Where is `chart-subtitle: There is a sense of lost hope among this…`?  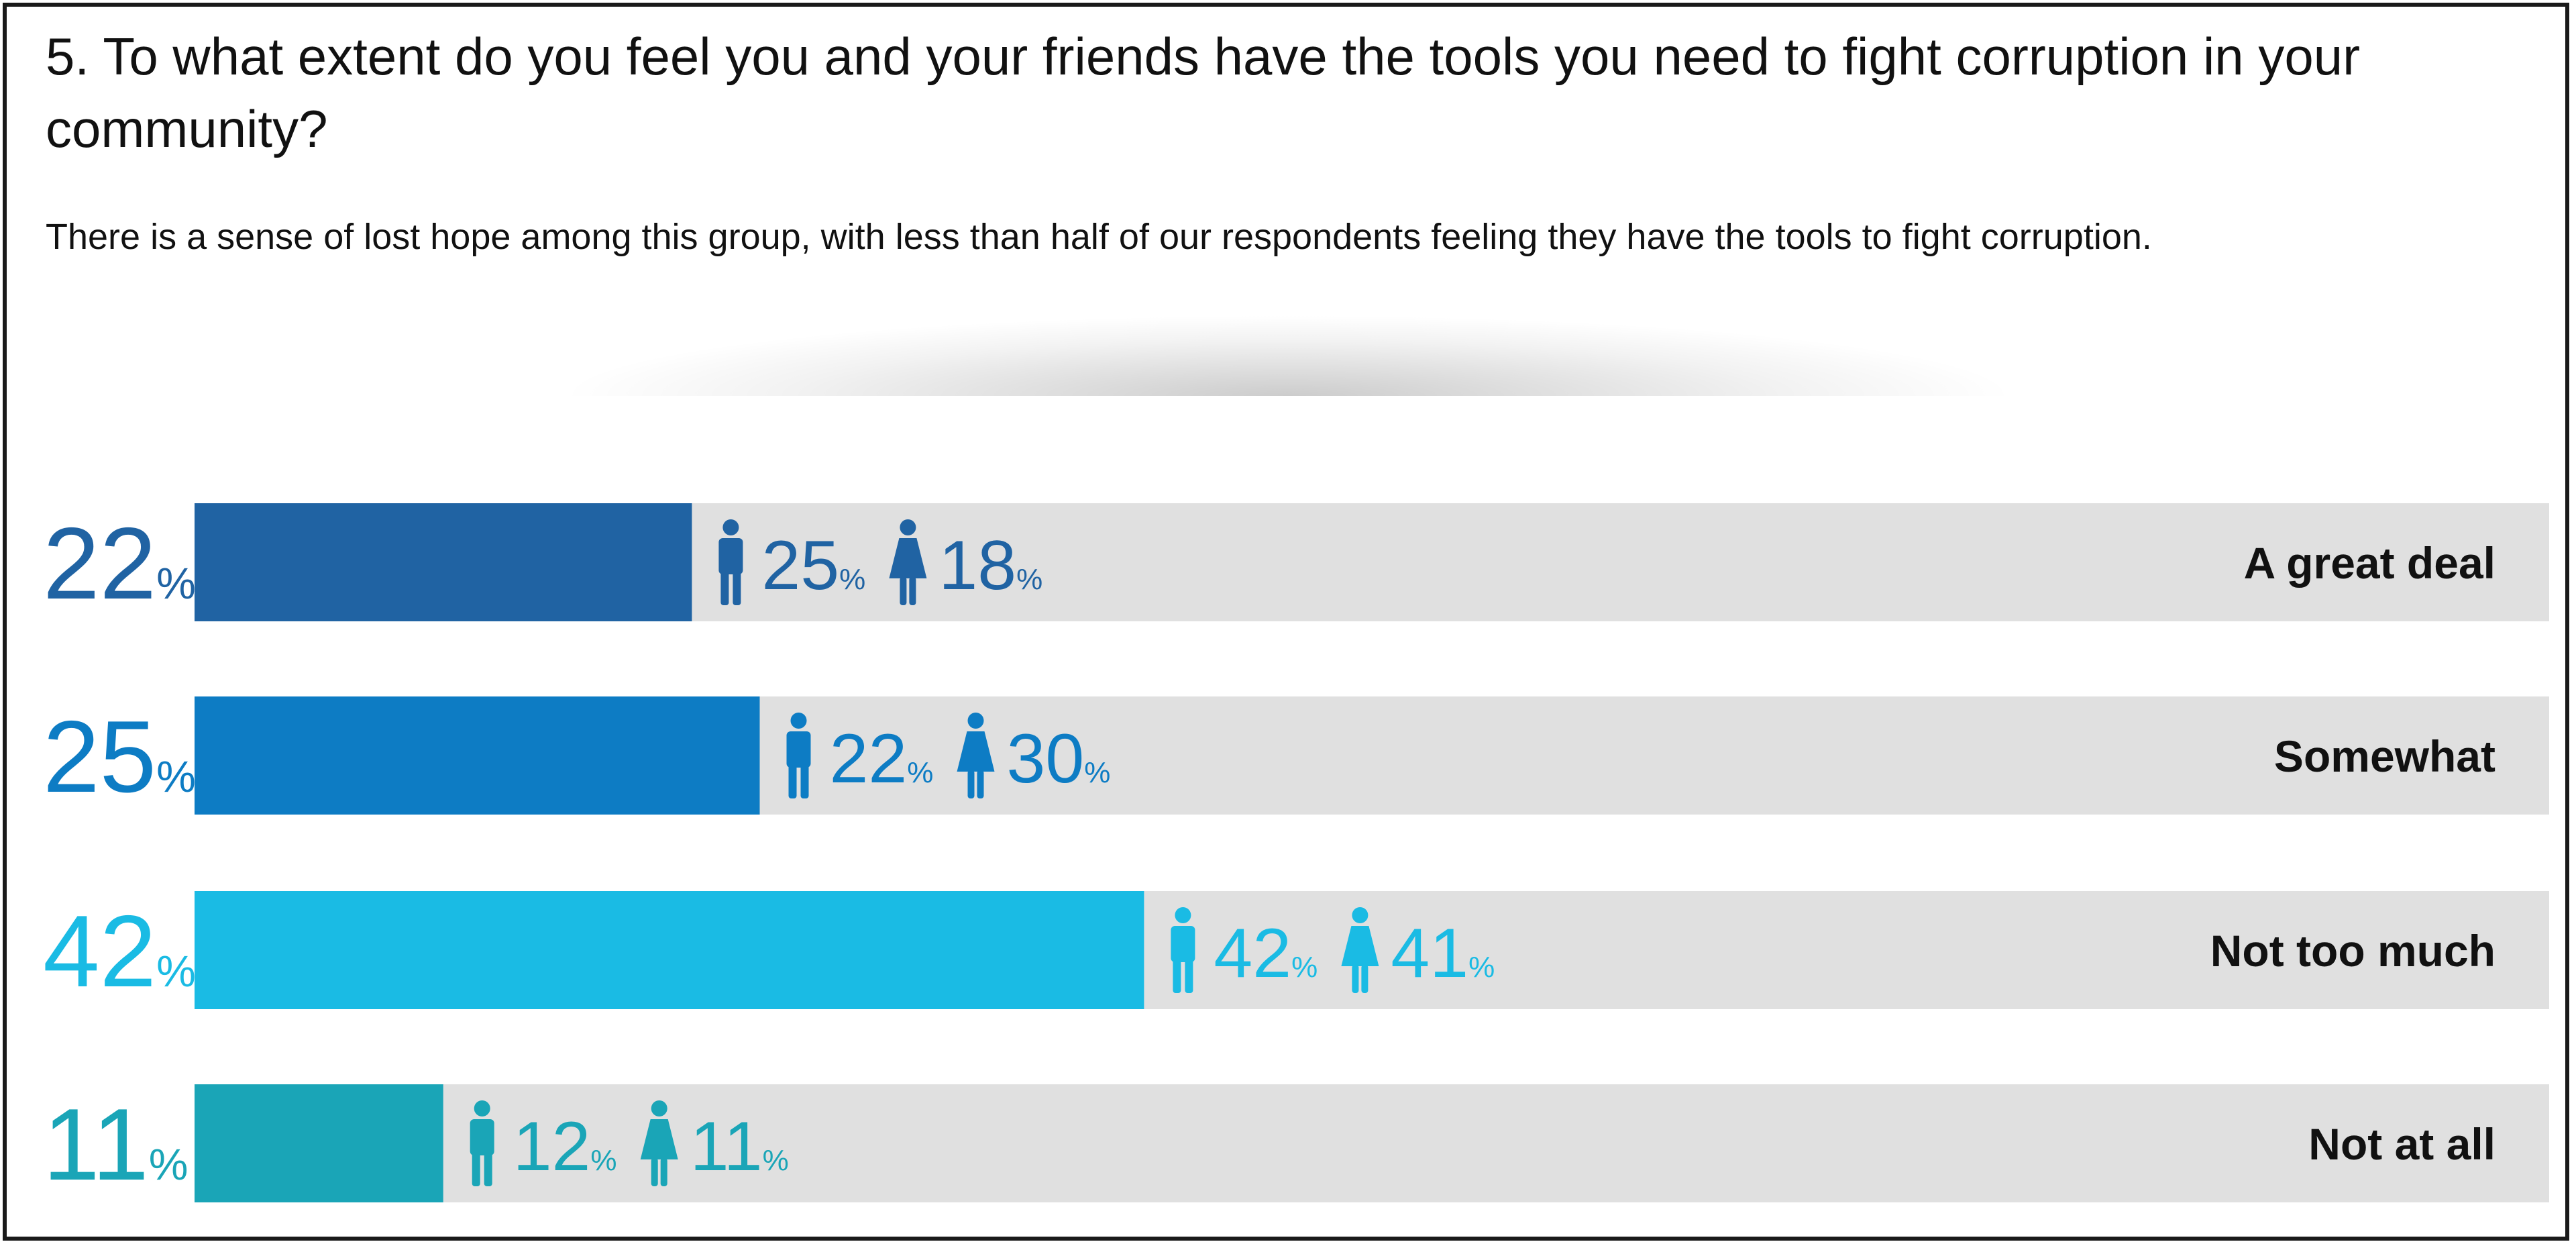 chart-subtitle: There is a sense of lost hope among this… is located at coordinates (1099, 237).